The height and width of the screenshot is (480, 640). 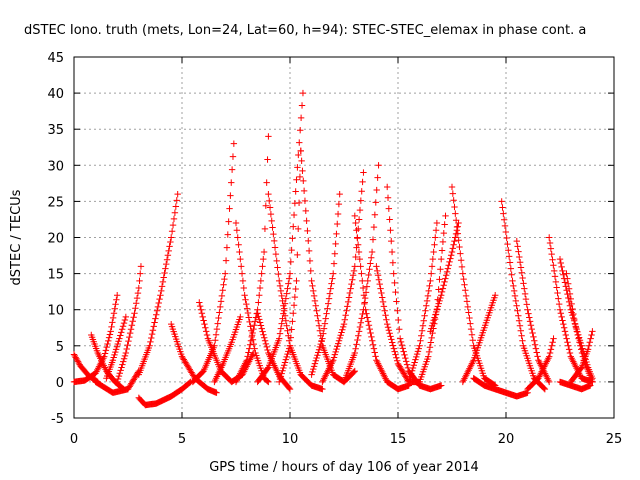 What do you see at coordinates (55, 166) in the screenshot?
I see `y-tick-label: 30` at bounding box center [55, 166].